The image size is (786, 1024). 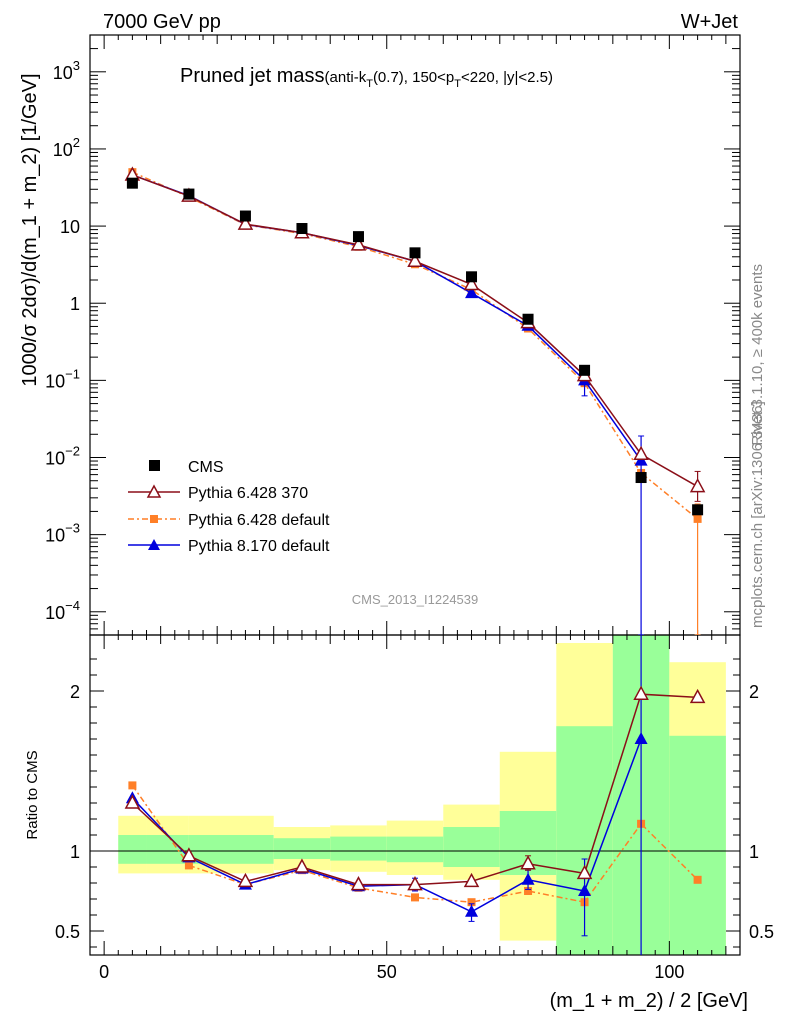 What do you see at coordinates (415, 599) in the screenshot?
I see `analysis-label: CMS_2013_I1224539` at bounding box center [415, 599].